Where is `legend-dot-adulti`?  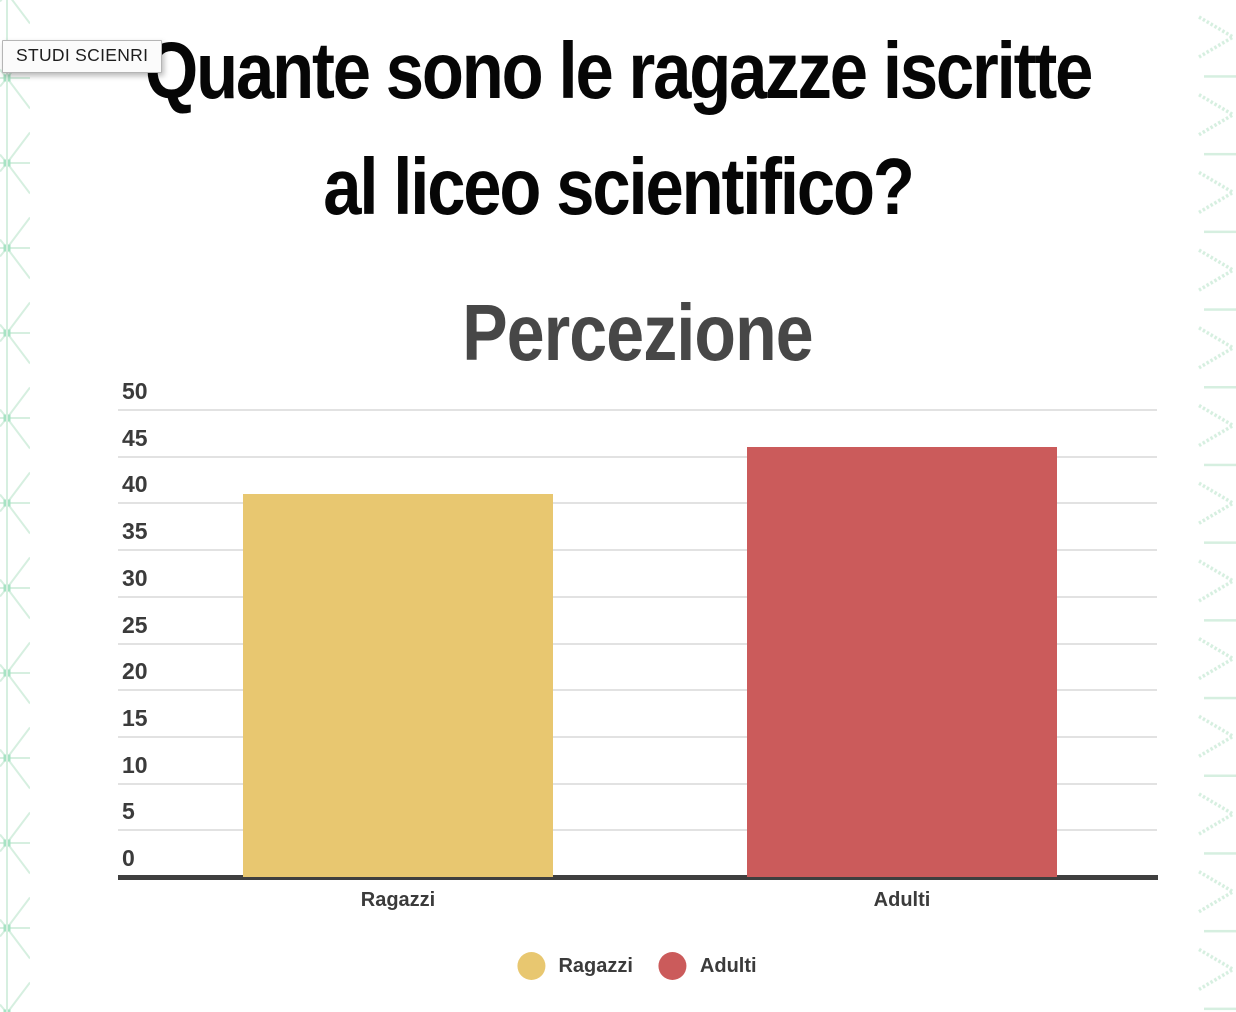 legend-dot-adulti is located at coordinates (672, 966).